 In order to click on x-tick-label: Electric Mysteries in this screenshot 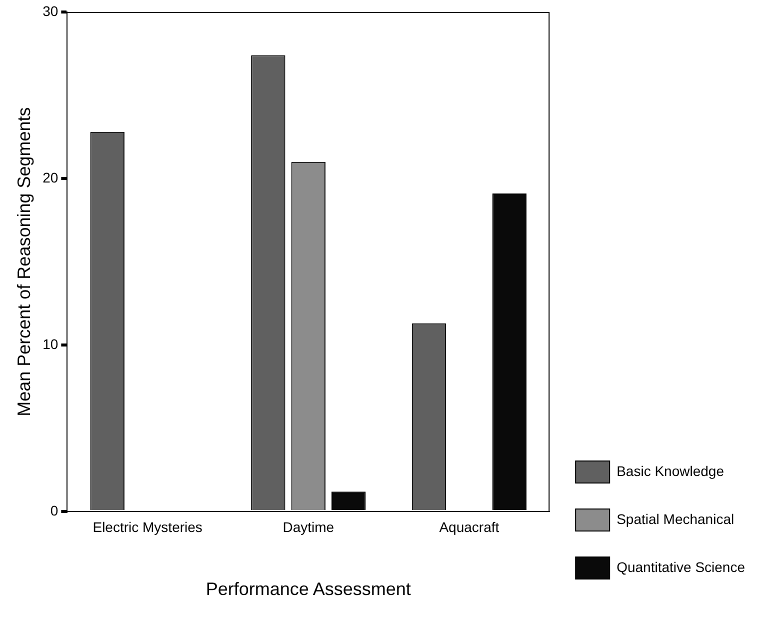, I will do `click(147, 526)`.